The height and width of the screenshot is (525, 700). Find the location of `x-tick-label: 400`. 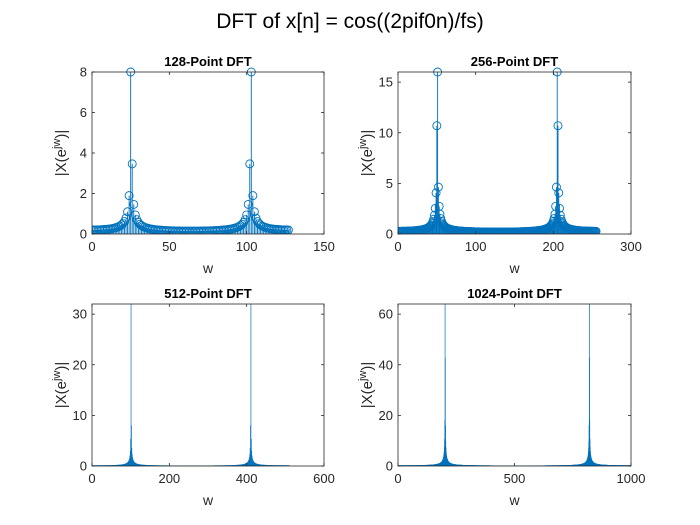

x-tick-label: 400 is located at coordinates (247, 478).